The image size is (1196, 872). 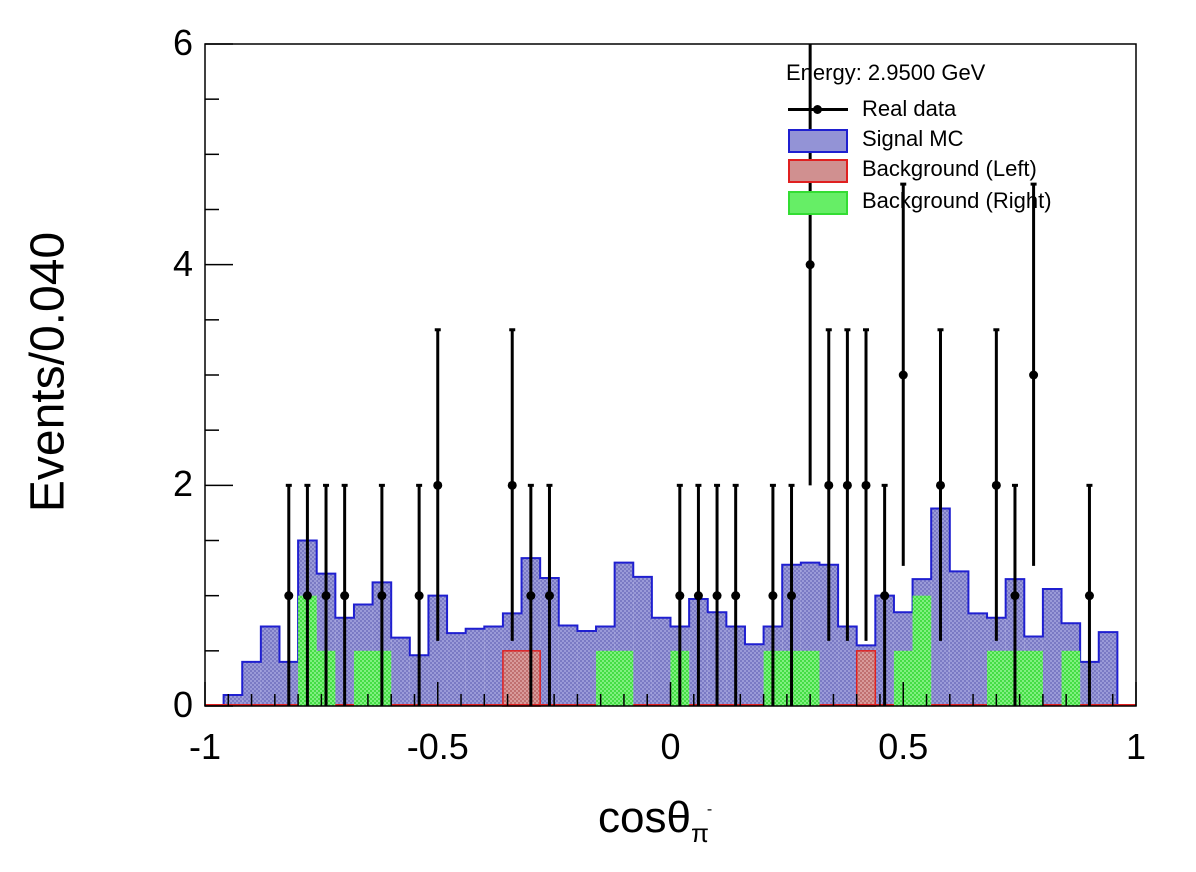 What do you see at coordinates (182, 704) in the screenshot?
I see `y-tick-label: 0` at bounding box center [182, 704].